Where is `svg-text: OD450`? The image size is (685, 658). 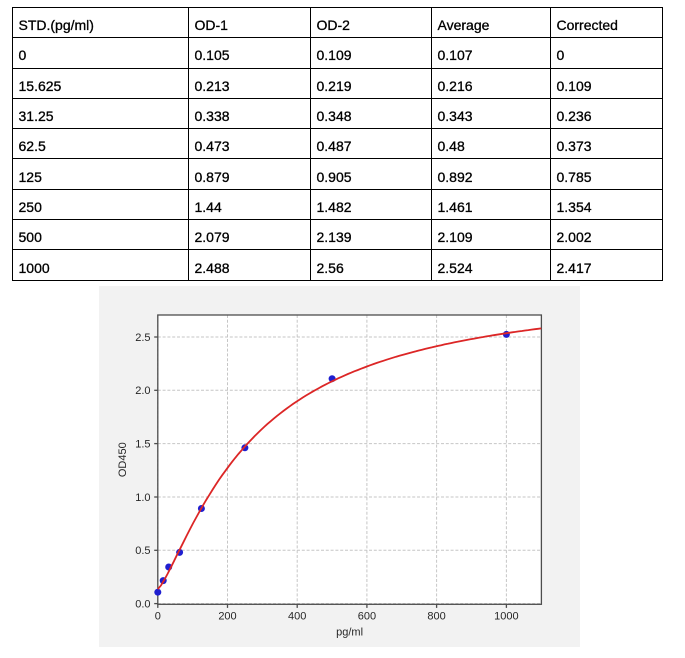
svg-text: OD450 is located at coordinates (123, 459).